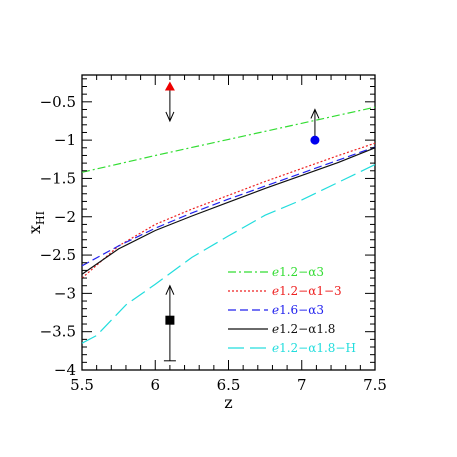 The image size is (457, 457). What do you see at coordinates (169, 86) in the screenshot?
I see `triangle-marker` at bounding box center [169, 86].